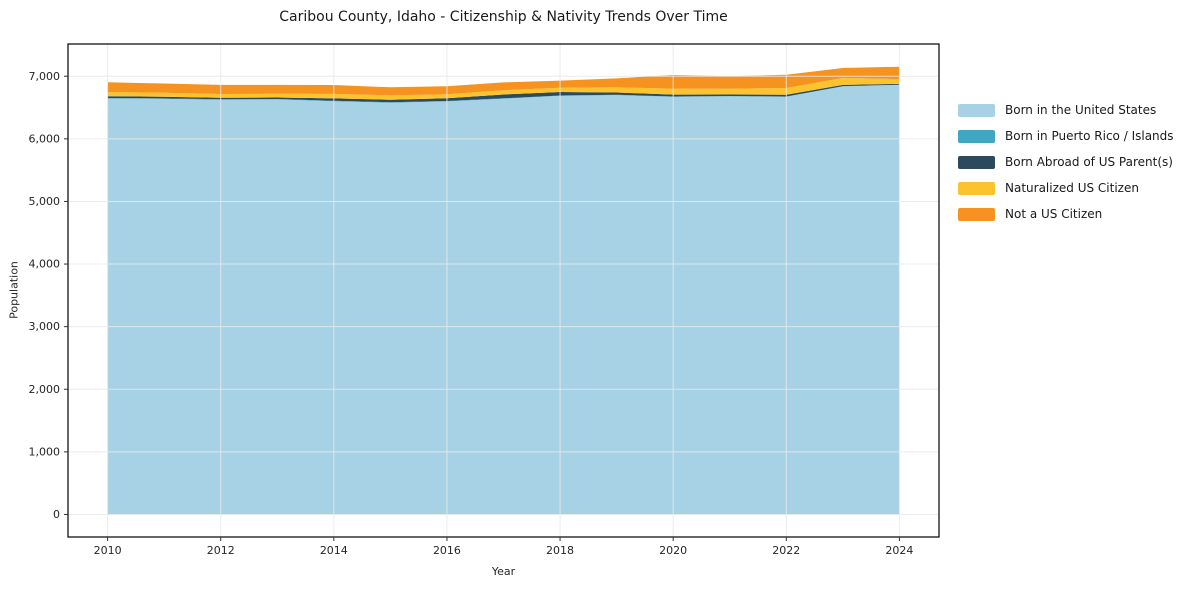 This screenshot has width=1189, height=590. Describe the element at coordinates (45, 201) in the screenshot. I see `y-tick-label: 5,000` at that location.